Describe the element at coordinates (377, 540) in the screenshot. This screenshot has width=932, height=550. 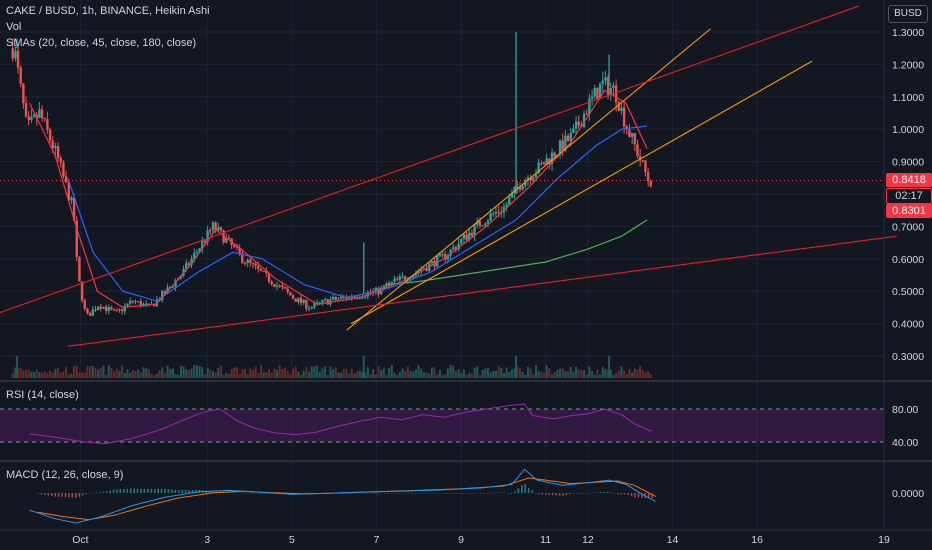
I see `time-axis-label: 7` at that location.